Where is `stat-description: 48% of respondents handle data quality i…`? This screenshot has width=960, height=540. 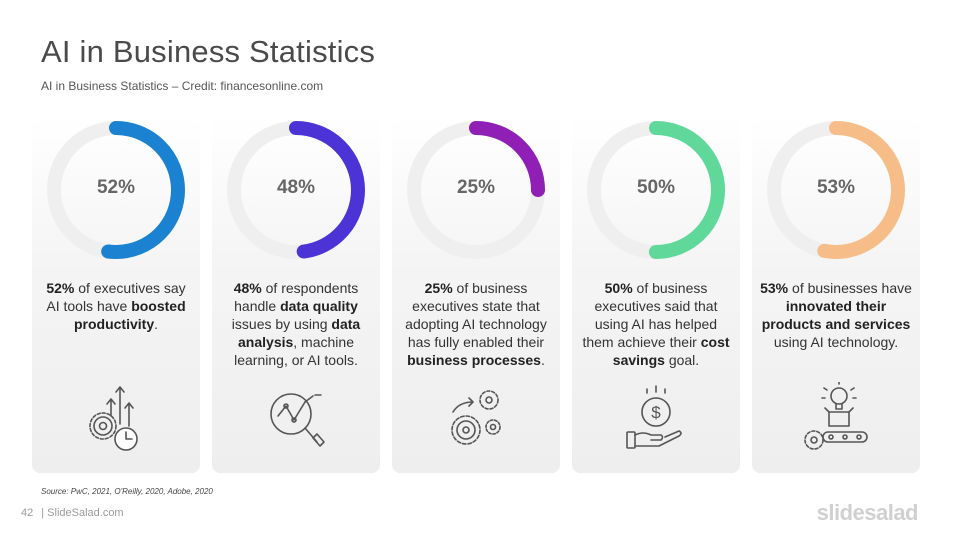
stat-description: 48% of respondents handle data quality i… is located at coordinates (296, 324).